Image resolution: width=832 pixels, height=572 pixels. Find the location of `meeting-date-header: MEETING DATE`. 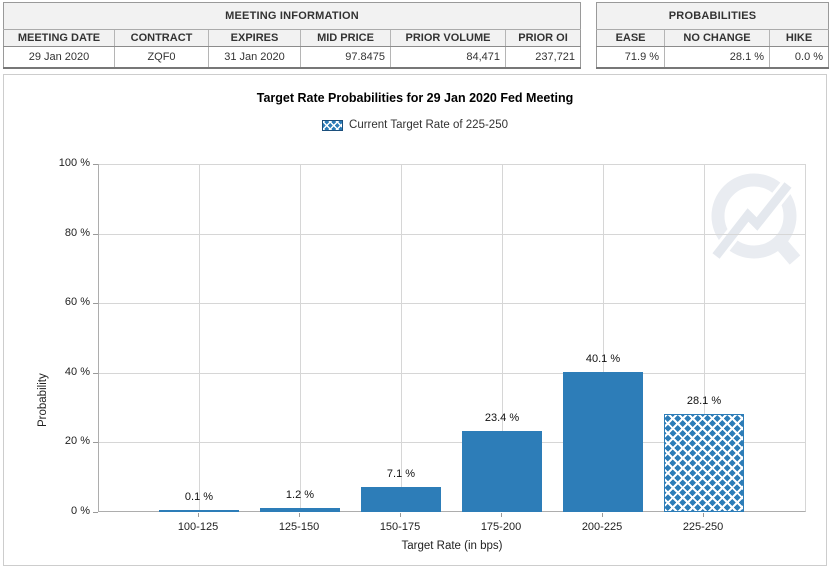

meeting-date-header: MEETING DATE is located at coordinates (59, 38).